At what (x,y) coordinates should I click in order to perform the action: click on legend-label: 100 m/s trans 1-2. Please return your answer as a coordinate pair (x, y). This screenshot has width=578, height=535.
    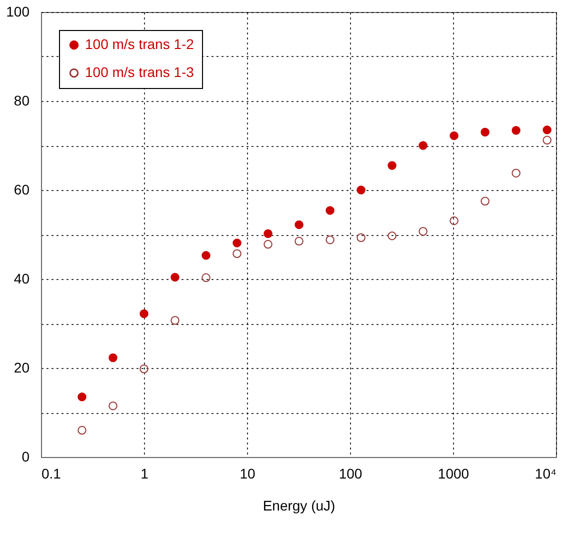
    Looking at the image, I should click on (139, 44).